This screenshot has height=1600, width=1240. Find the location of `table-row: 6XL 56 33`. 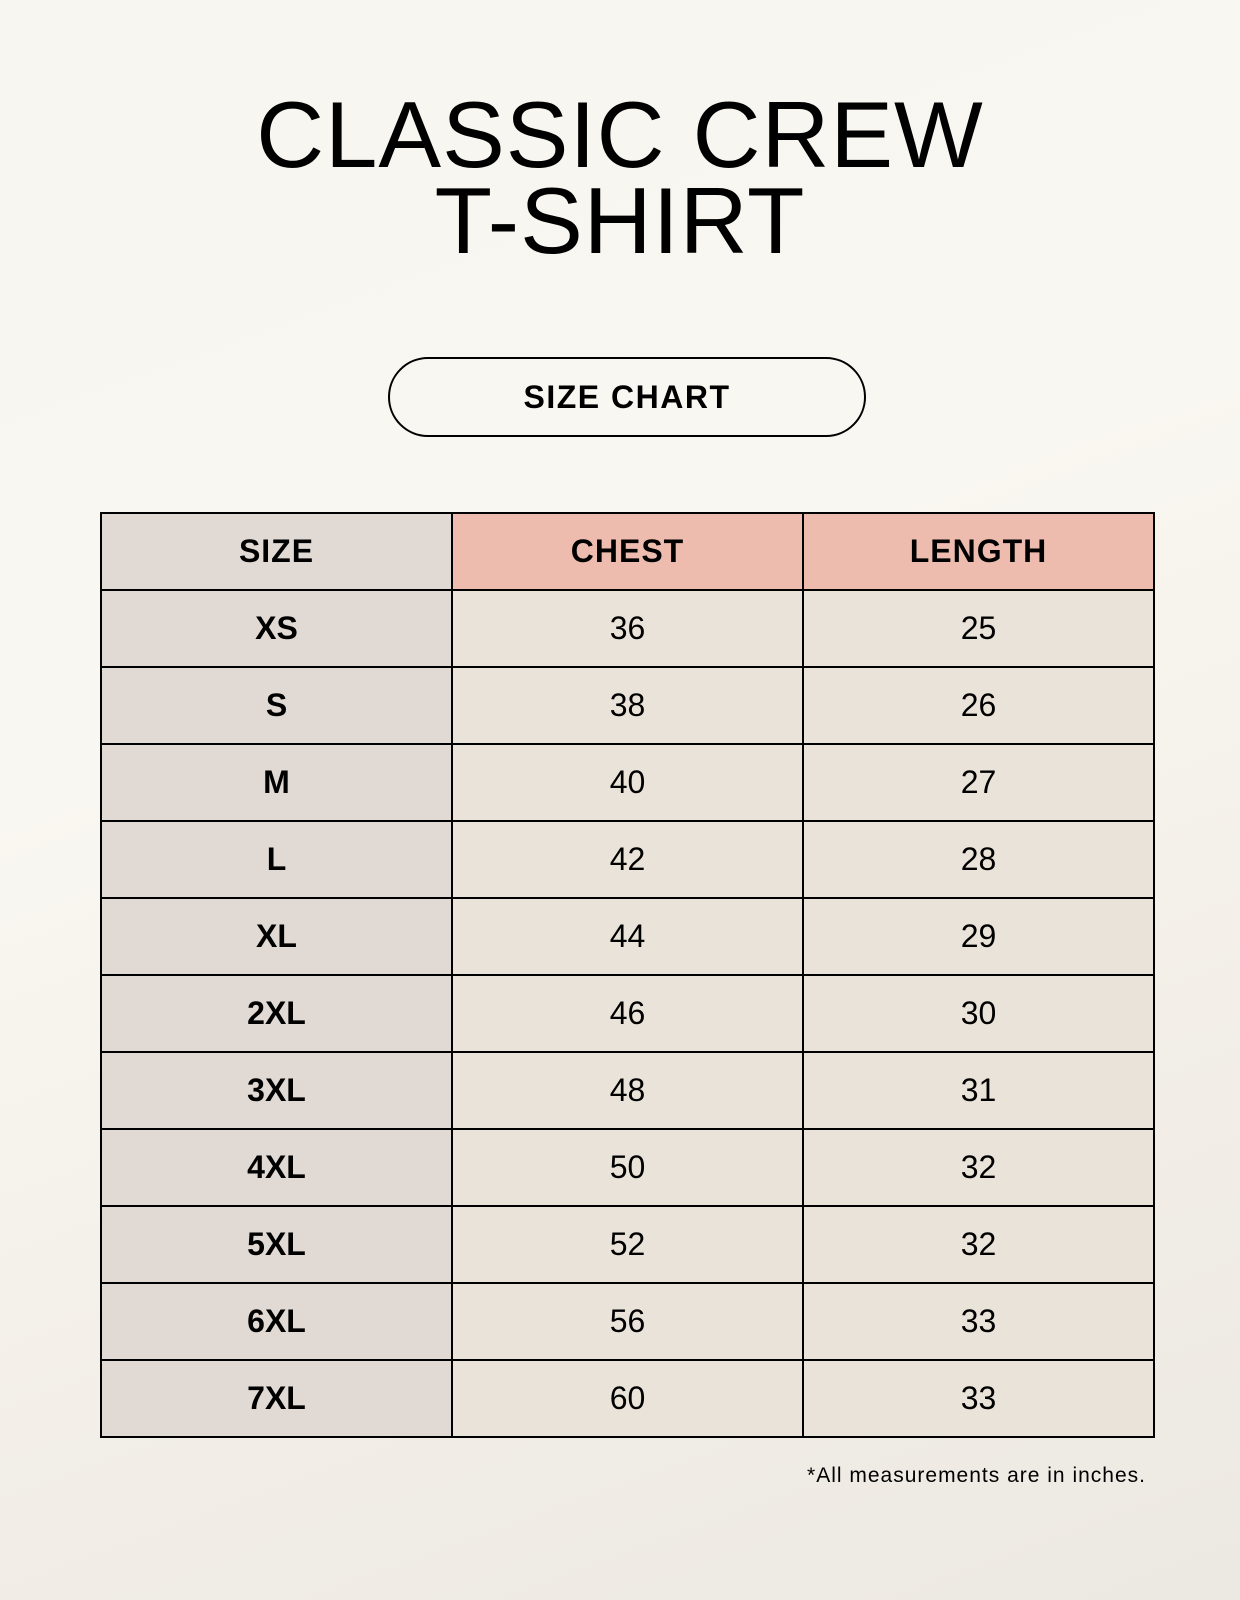

table-row: 6XL 56 33 is located at coordinates (627, 1321).